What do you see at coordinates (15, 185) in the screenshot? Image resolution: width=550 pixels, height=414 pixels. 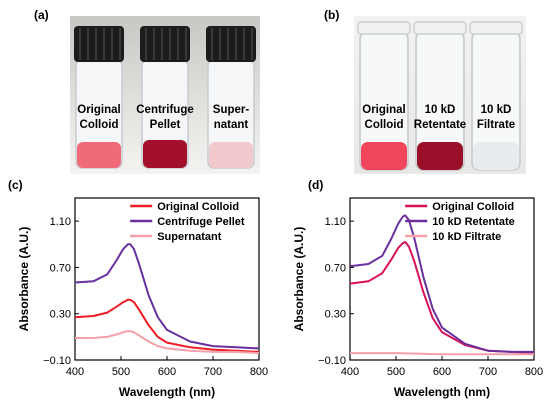 I see `panel-label-c: (c)` at bounding box center [15, 185].